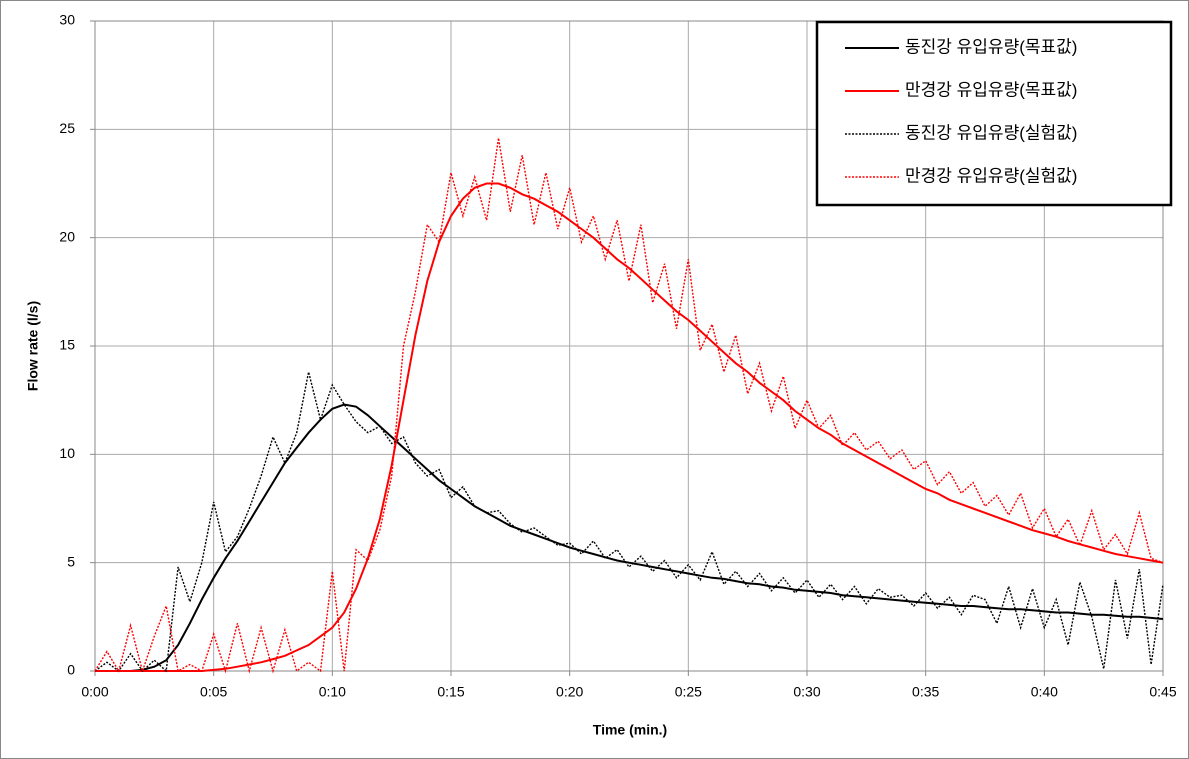 This screenshot has width=1189, height=759. I want to click on x-tick-label: 0:00, so click(94, 692).